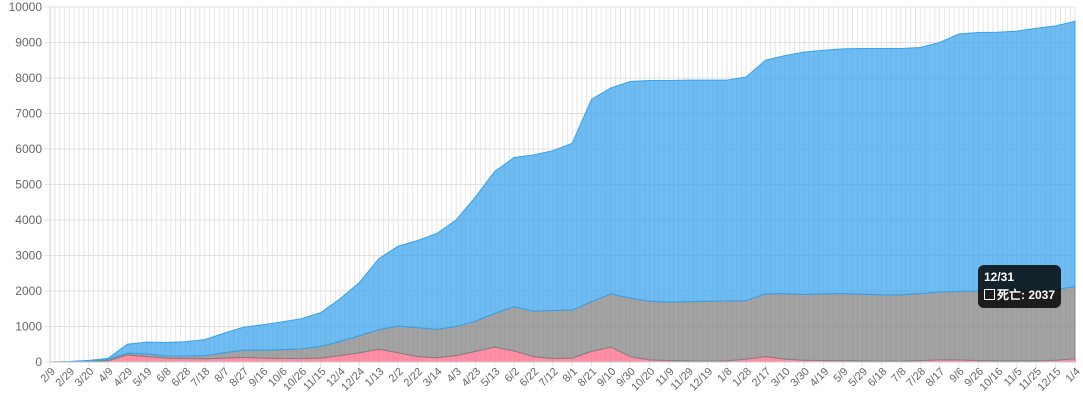 This screenshot has height=405, width=1083. Describe the element at coordinates (259, 378) in the screenshot. I see `x-tick-label: 9/16` at that location.